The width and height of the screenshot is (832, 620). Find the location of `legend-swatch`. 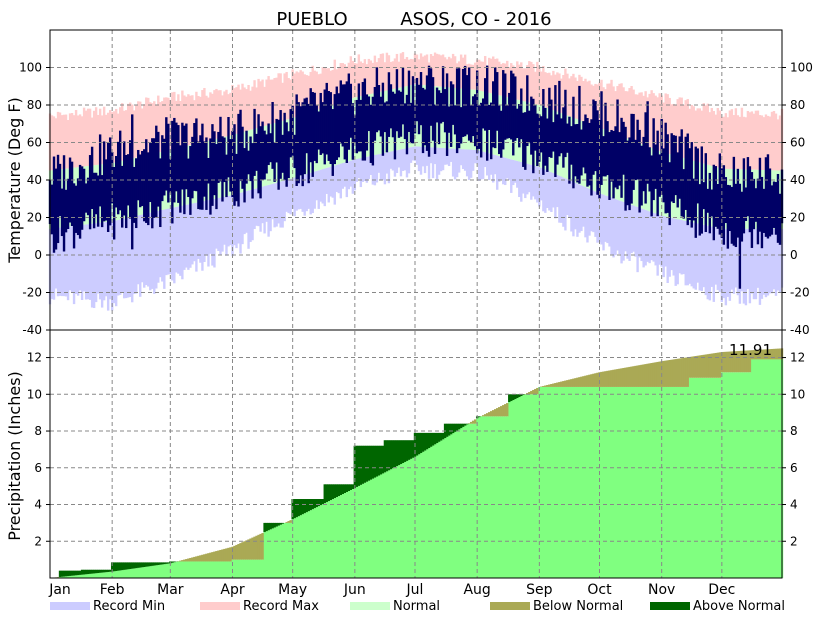

legend-swatch is located at coordinates (70, 606).